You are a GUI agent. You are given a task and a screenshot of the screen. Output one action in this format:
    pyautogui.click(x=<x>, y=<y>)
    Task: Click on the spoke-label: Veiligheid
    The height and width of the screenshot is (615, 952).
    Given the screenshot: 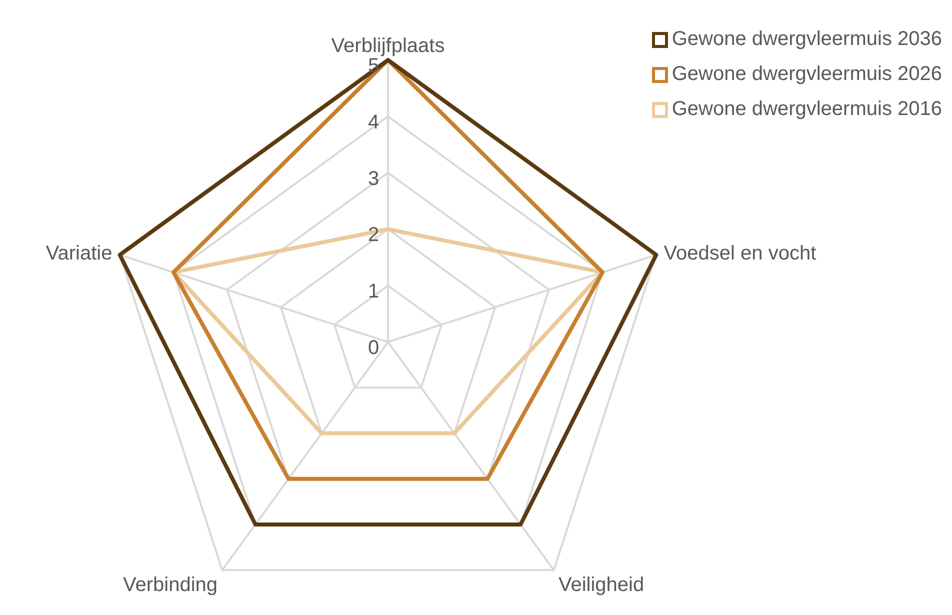 What is the action you would take?
    pyautogui.click(x=601, y=585)
    